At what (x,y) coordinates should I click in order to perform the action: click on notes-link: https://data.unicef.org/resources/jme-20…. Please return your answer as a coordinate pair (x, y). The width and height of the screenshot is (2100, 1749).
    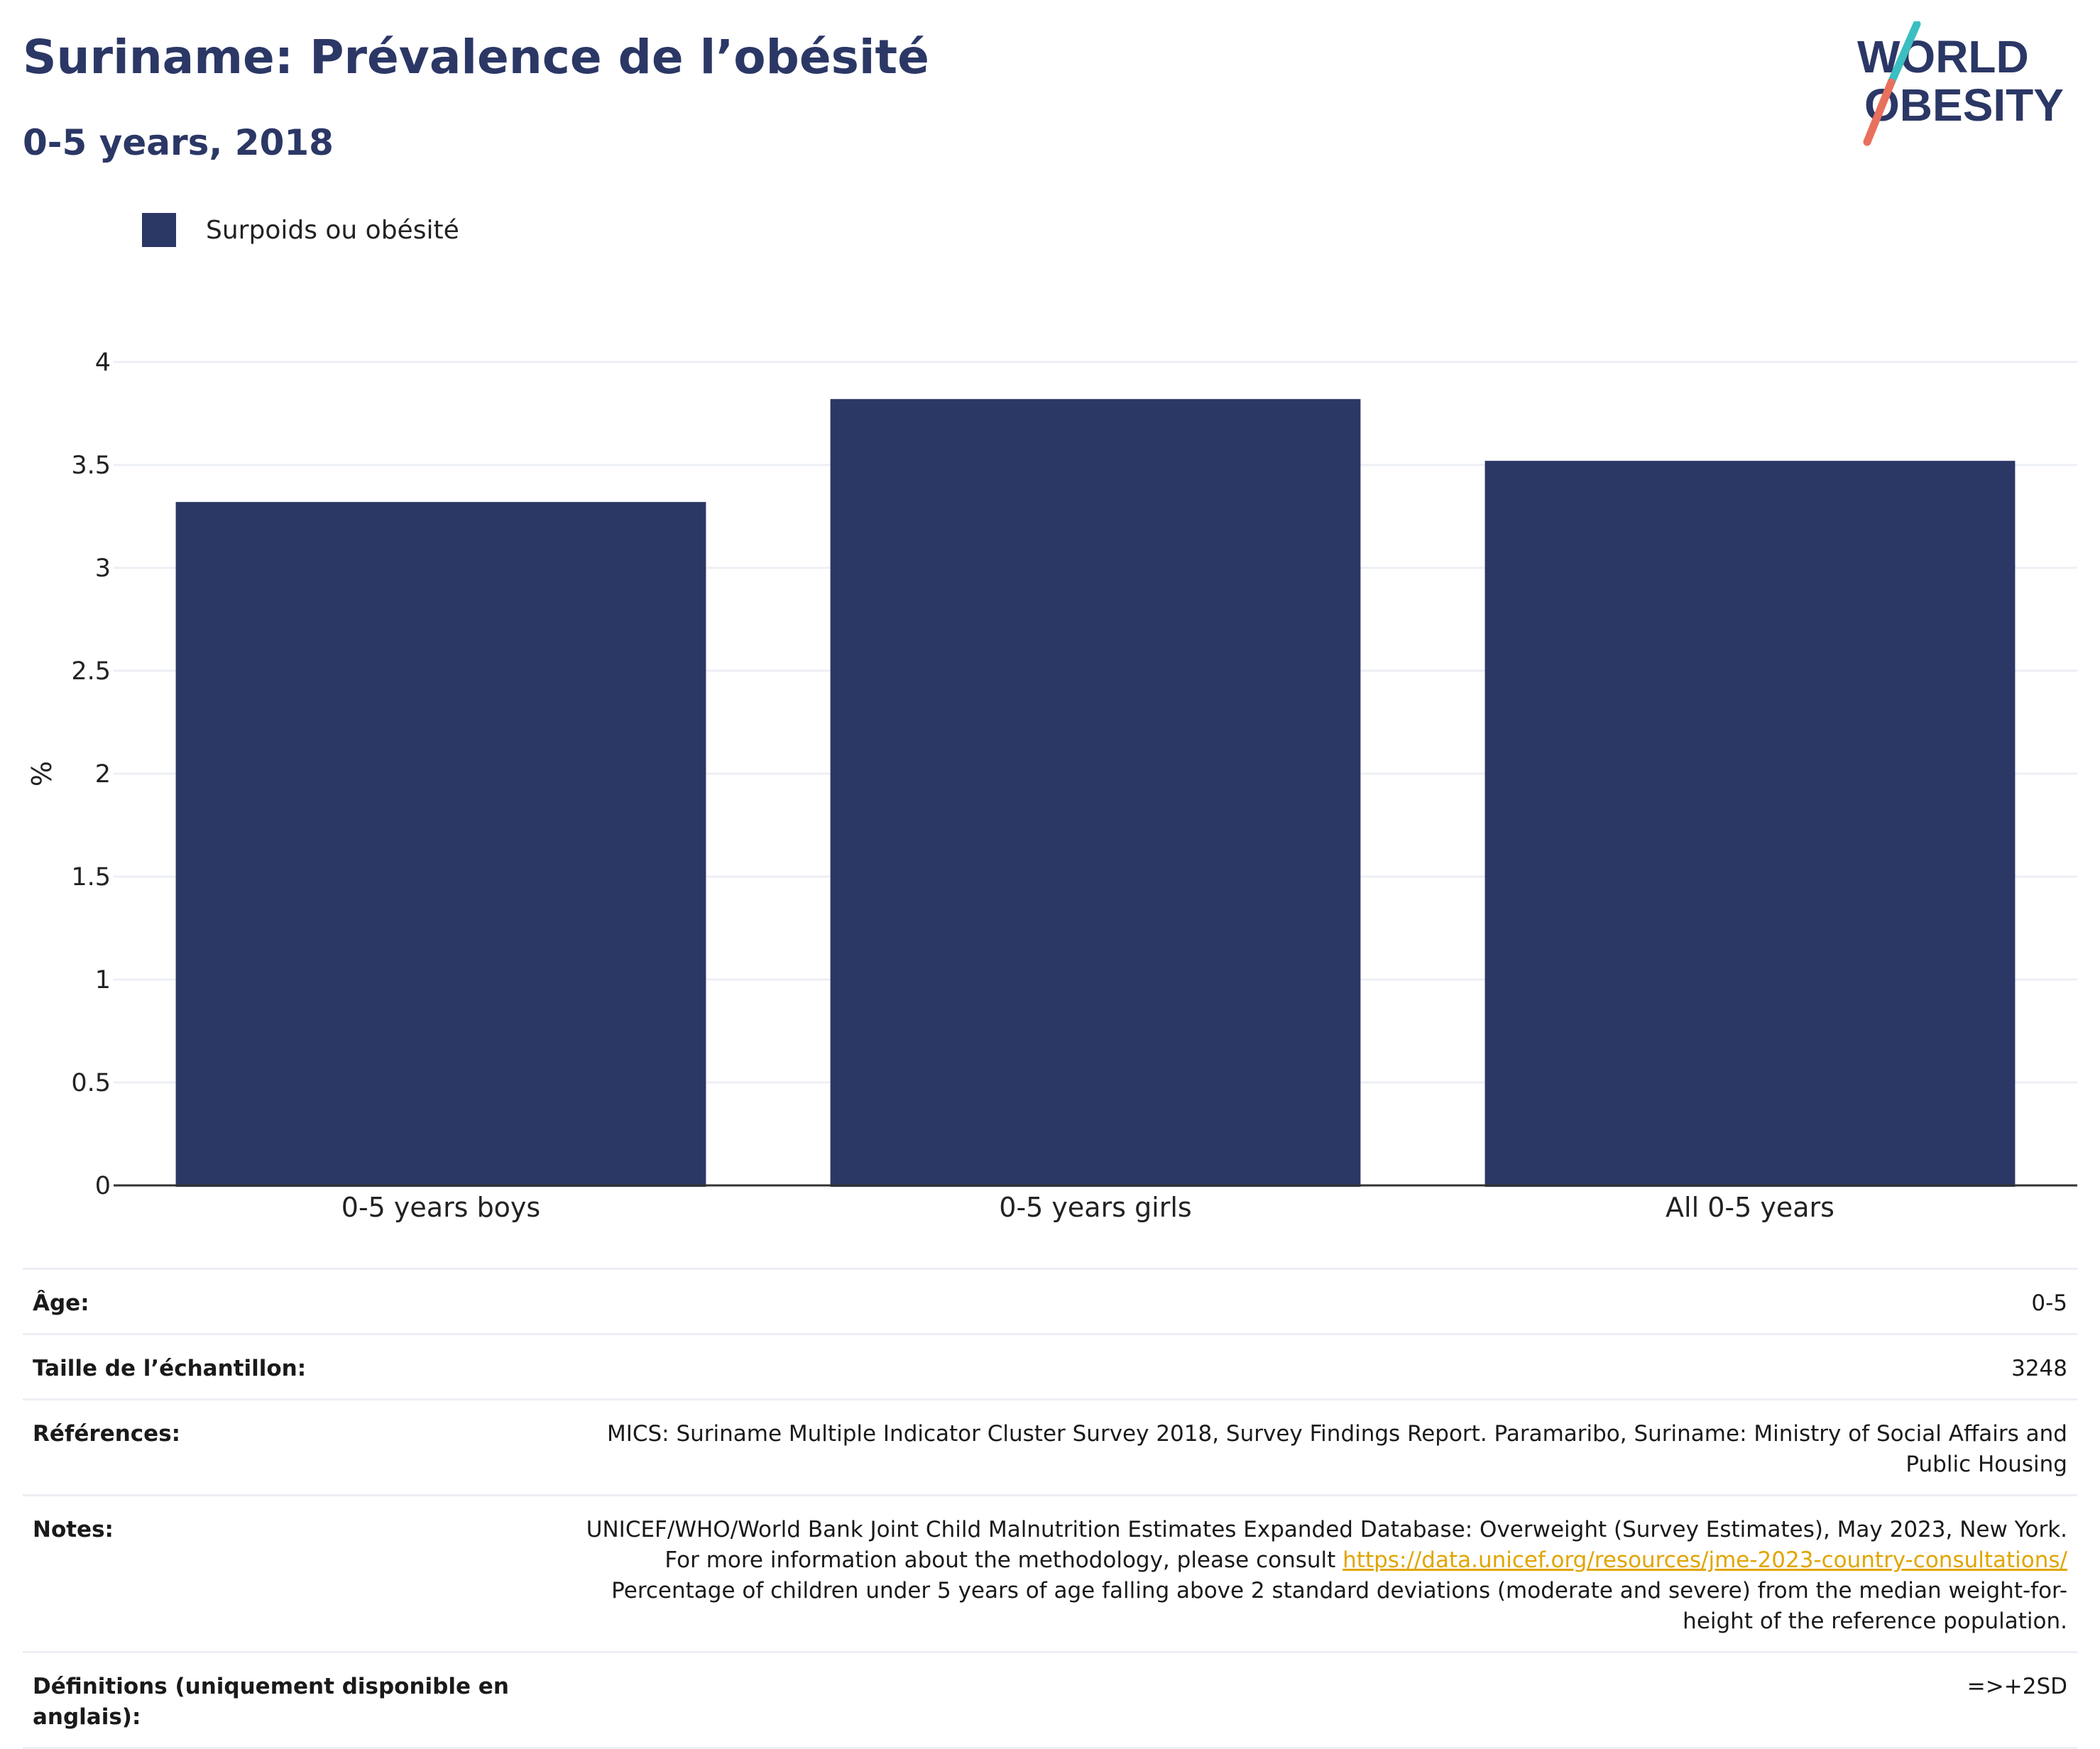
    Looking at the image, I should click on (1704, 1560).